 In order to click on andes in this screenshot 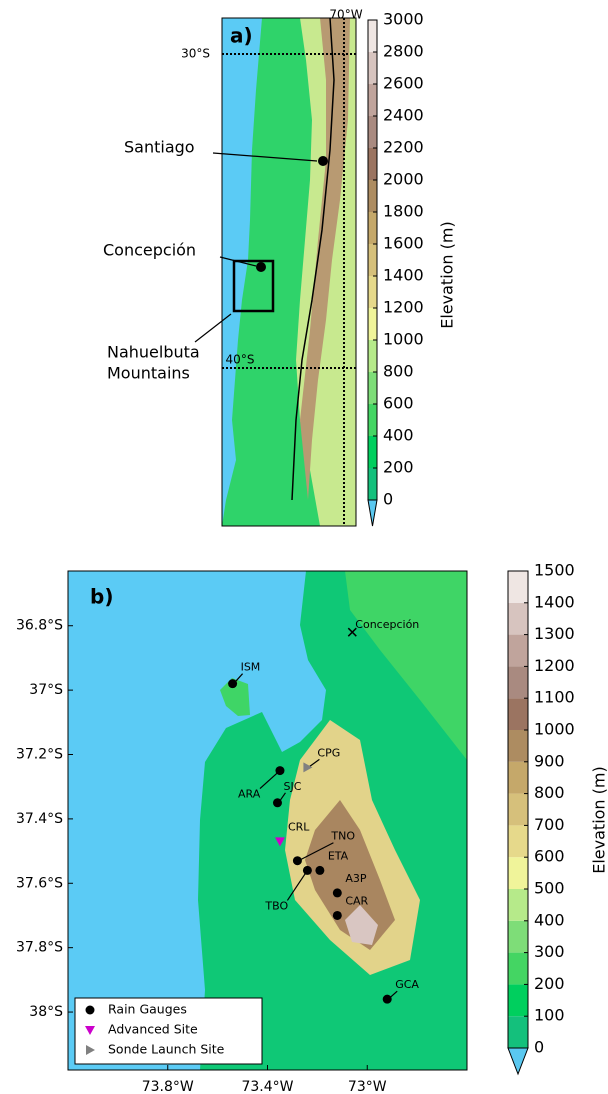, I will do `click(325, 259)`.